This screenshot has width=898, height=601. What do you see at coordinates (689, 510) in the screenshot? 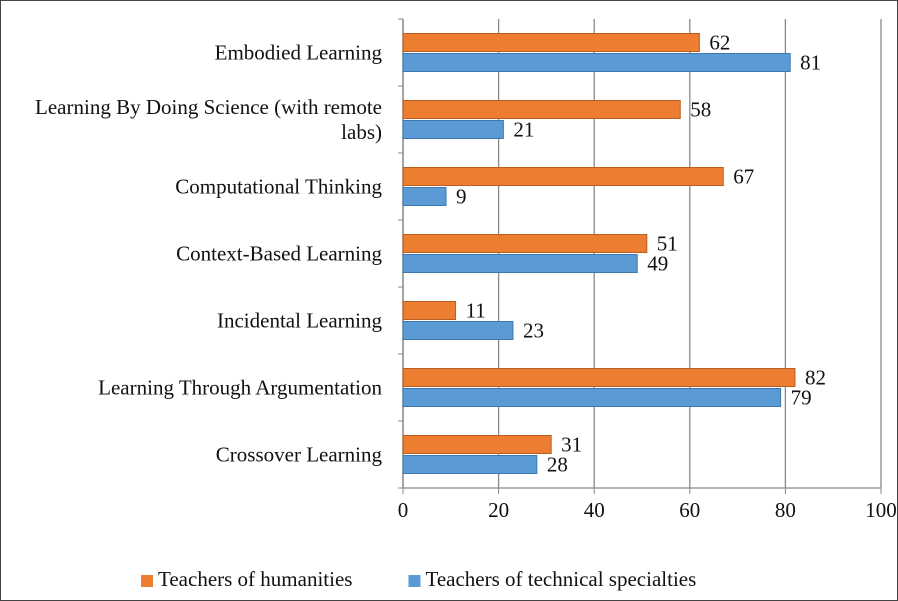
I see `x-tick-label: 60` at bounding box center [689, 510].